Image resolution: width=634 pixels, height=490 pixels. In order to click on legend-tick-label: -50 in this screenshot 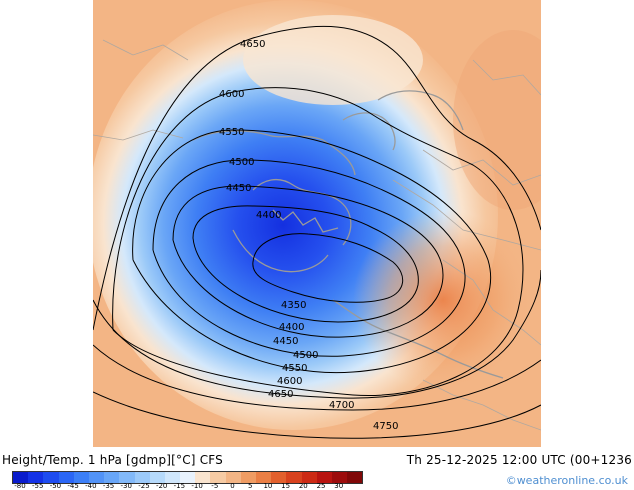, I will do `click(55, 486)`.